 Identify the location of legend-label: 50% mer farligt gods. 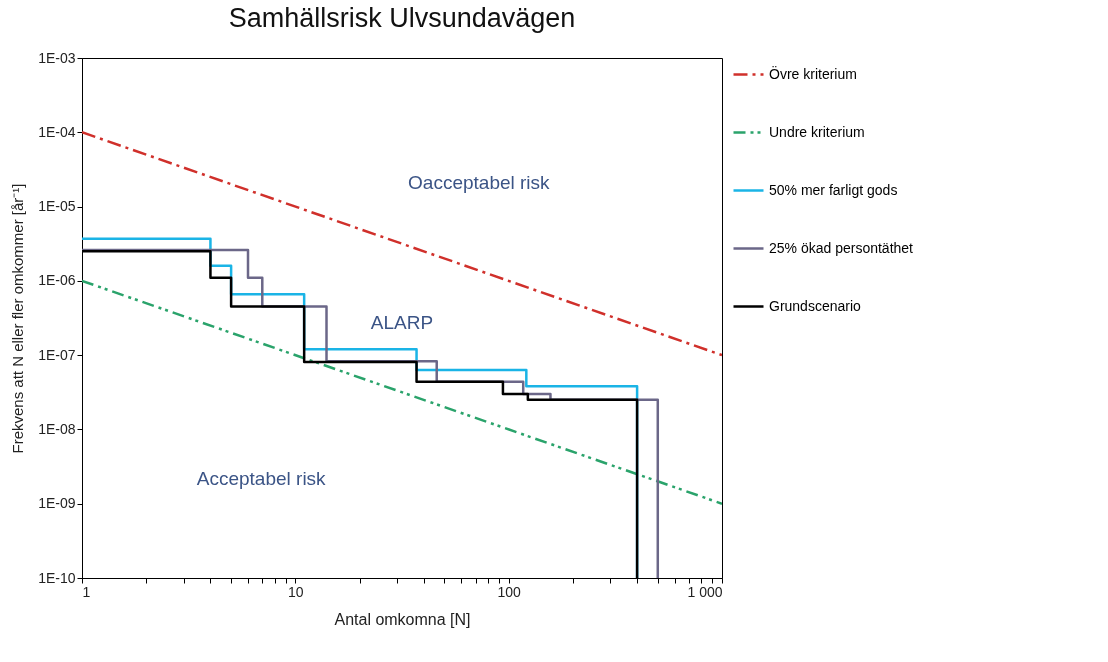
(833, 189).